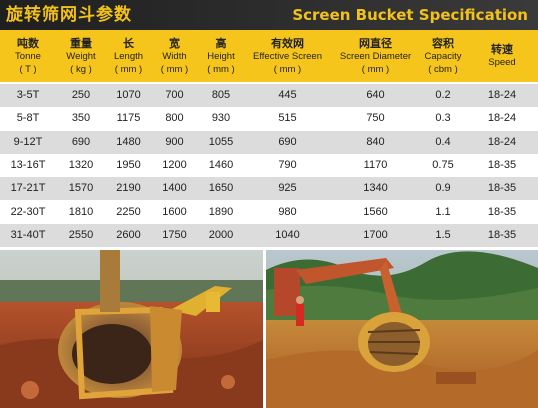 The width and height of the screenshot is (538, 408). I want to click on header-cn-label: 重量, so click(81, 43).